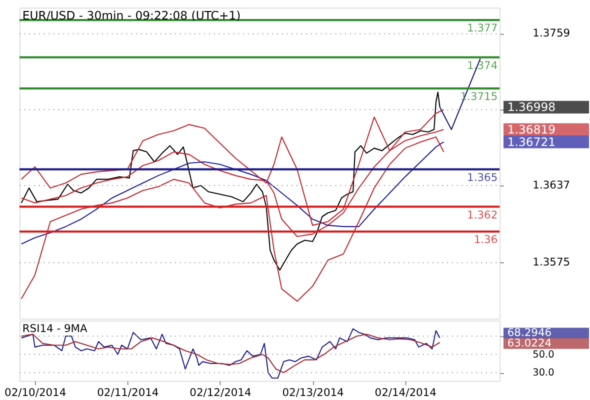 This screenshot has width=590, height=400. What do you see at coordinates (543, 373) in the screenshot?
I see `y-tick-label: 30.0` at bounding box center [543, 373].